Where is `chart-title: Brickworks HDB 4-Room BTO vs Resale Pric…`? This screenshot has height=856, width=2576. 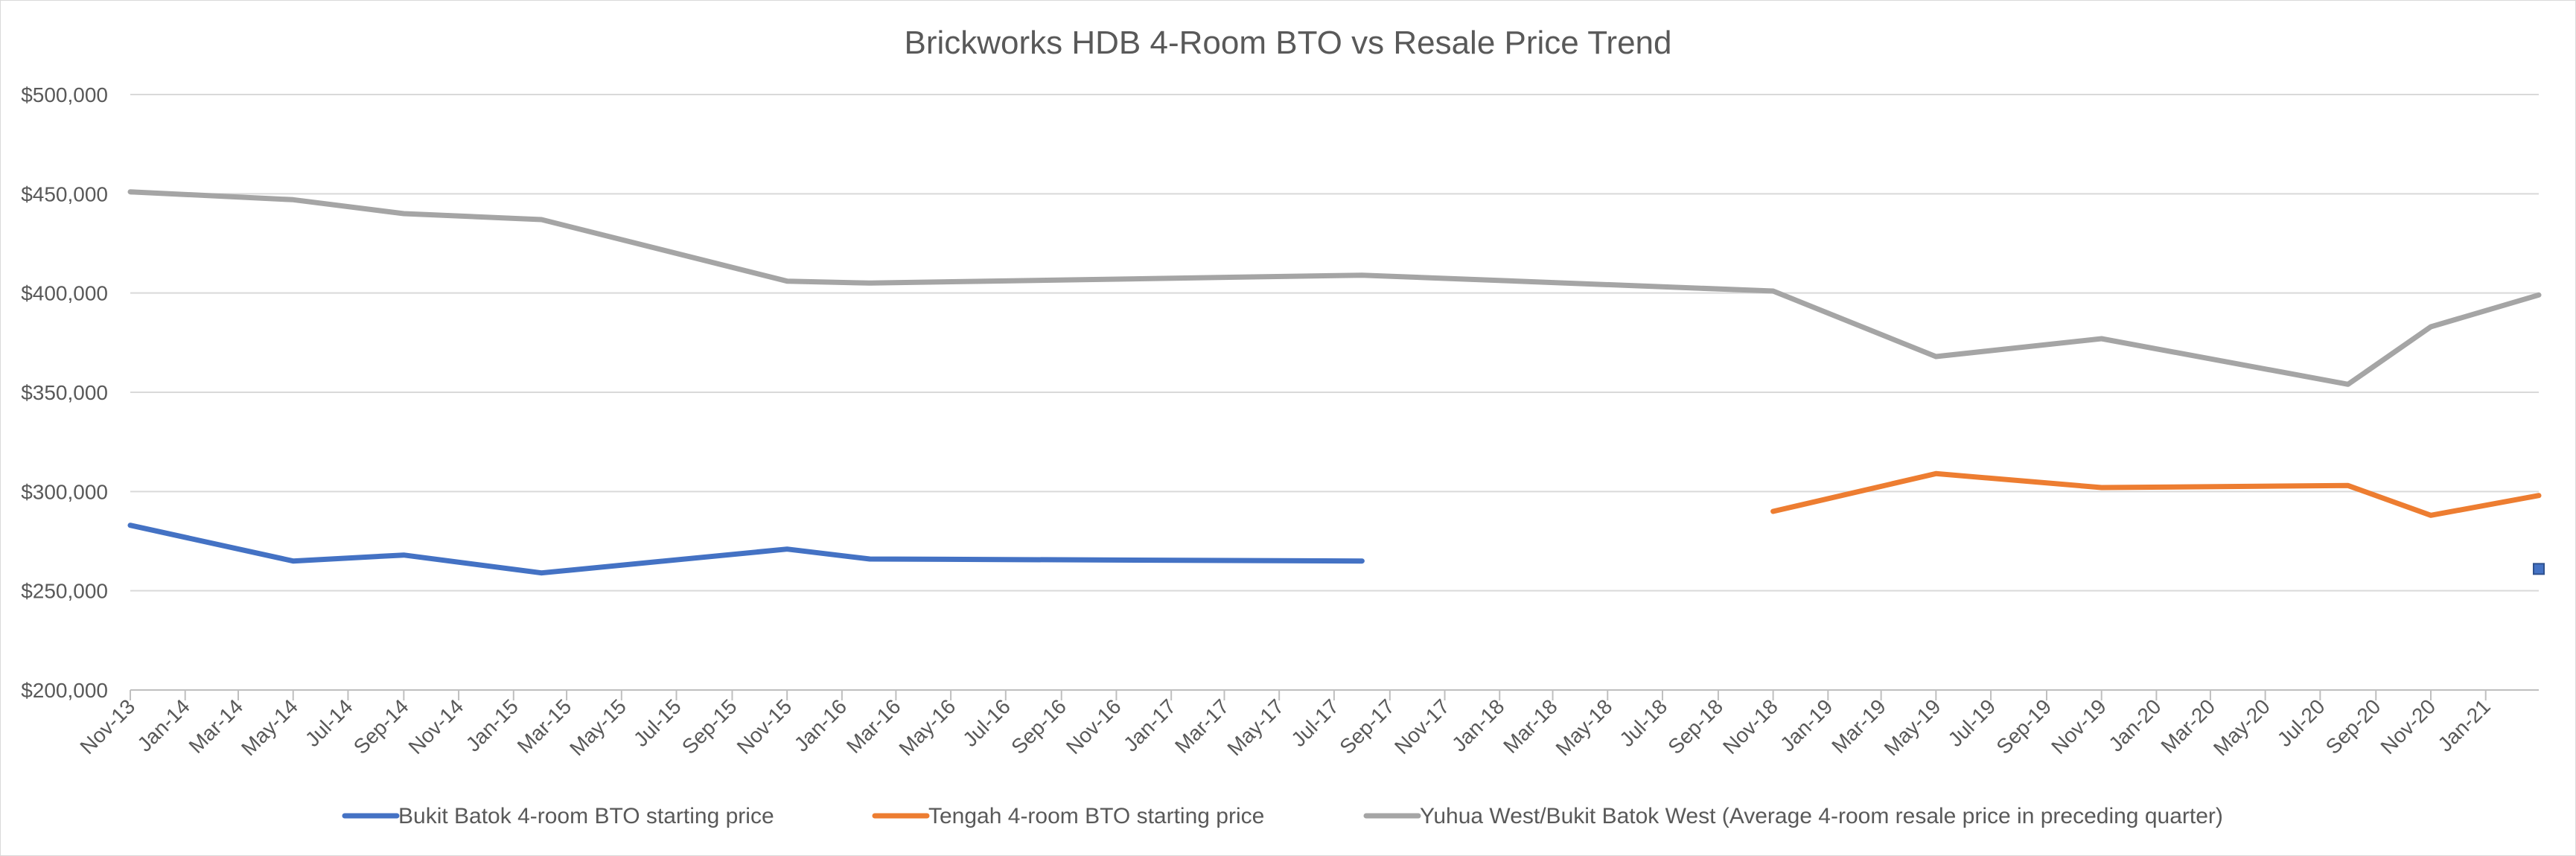 chart-title: Brickworks HDB 4-Room BTO vs Resale Pric… is located at coordinates (1287, 43).